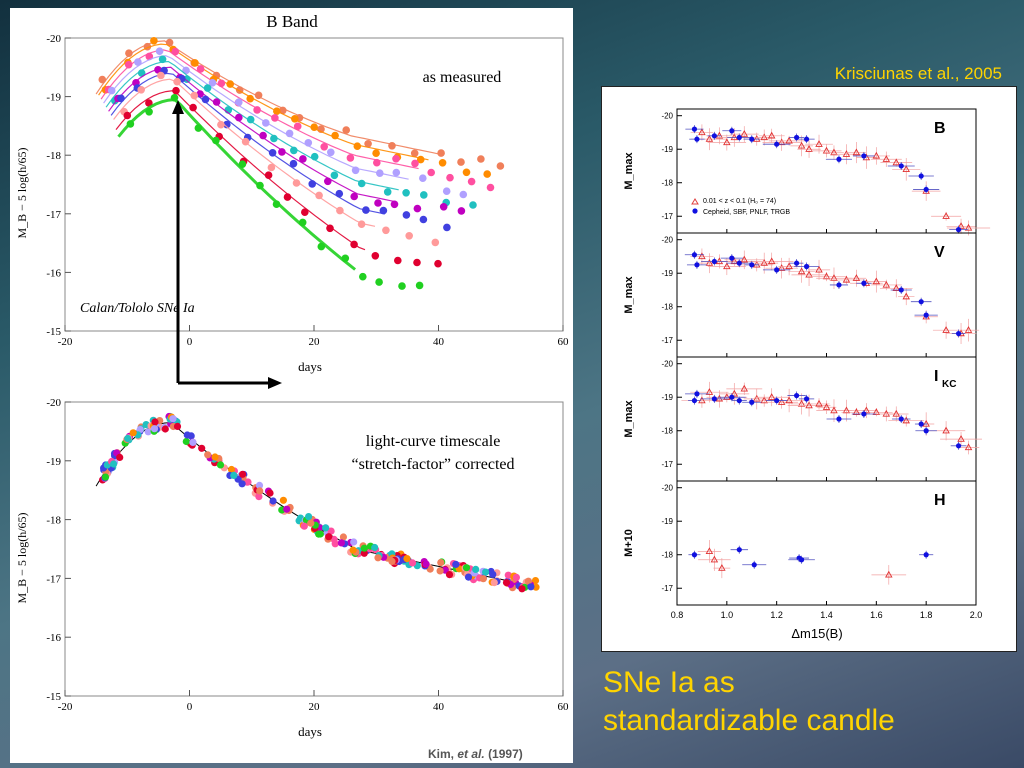 Image resolution: width=1024 pixels, height=768 pixels. Describe the element at coordinates (53, 638) in the screenshot. I see `y-tick-label: -16` at that location.